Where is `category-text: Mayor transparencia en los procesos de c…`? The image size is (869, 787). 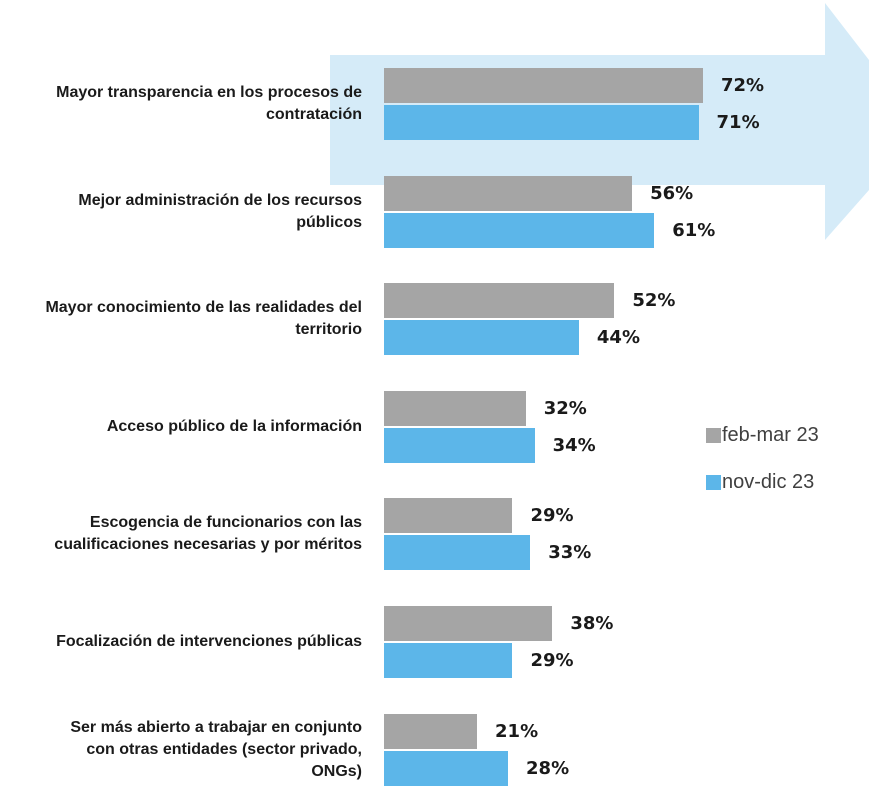
category-text: Mayor transparencia en los procesos de c… is located at coordinates (209, 103).